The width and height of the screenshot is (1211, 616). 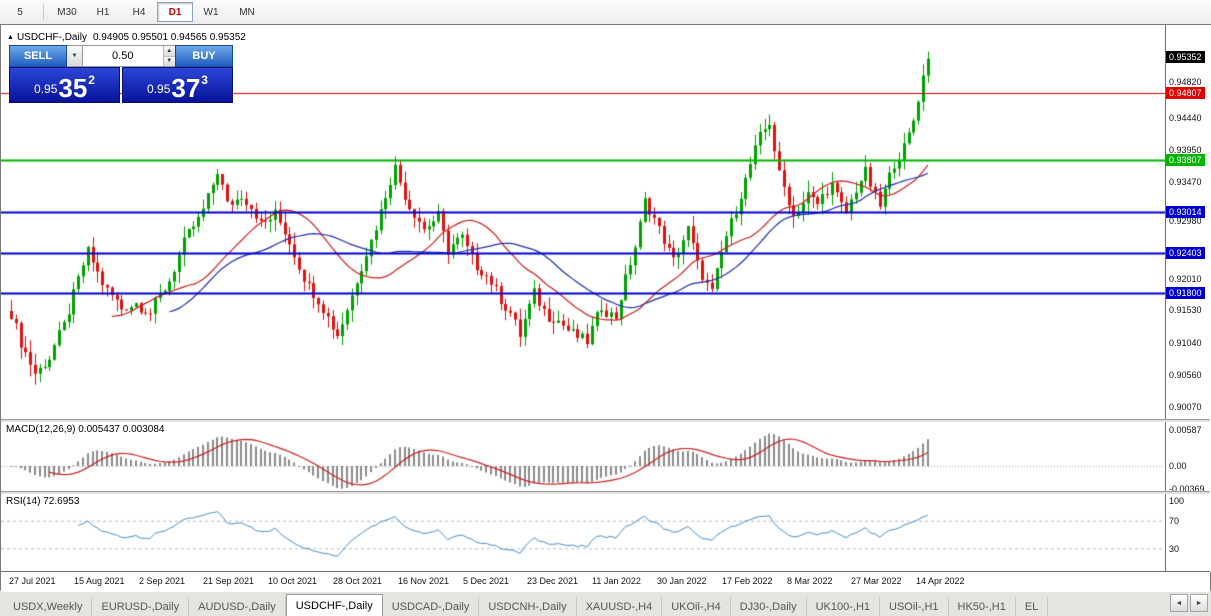 I want to click on bid-price-badge: 0.95352, so click(x=1185, y=57).